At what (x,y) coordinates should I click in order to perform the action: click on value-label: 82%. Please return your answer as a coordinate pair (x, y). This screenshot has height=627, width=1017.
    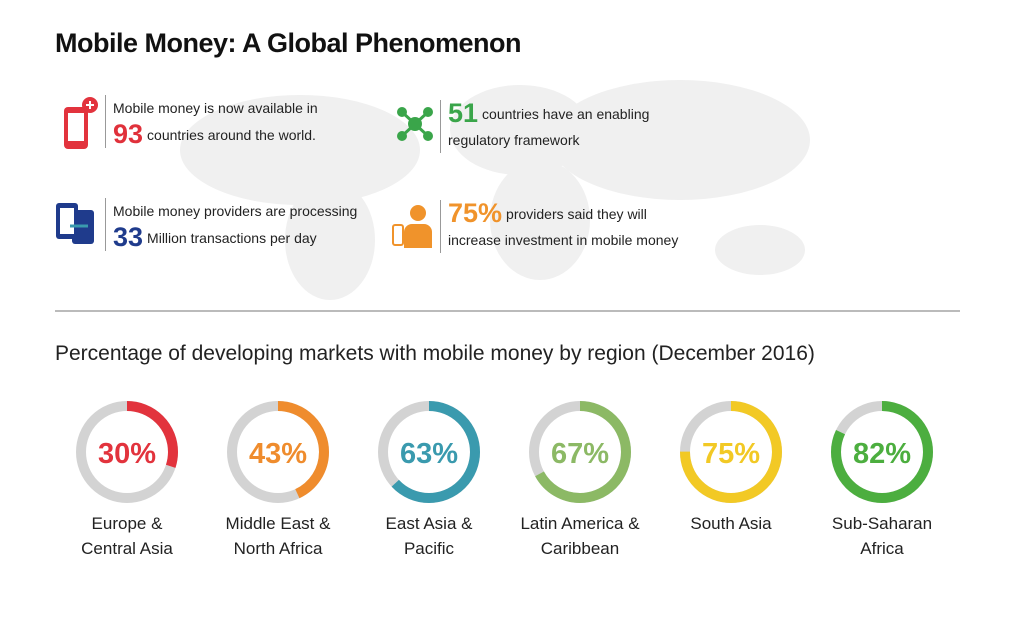
    Looking at the image, I should click on (882, 454).